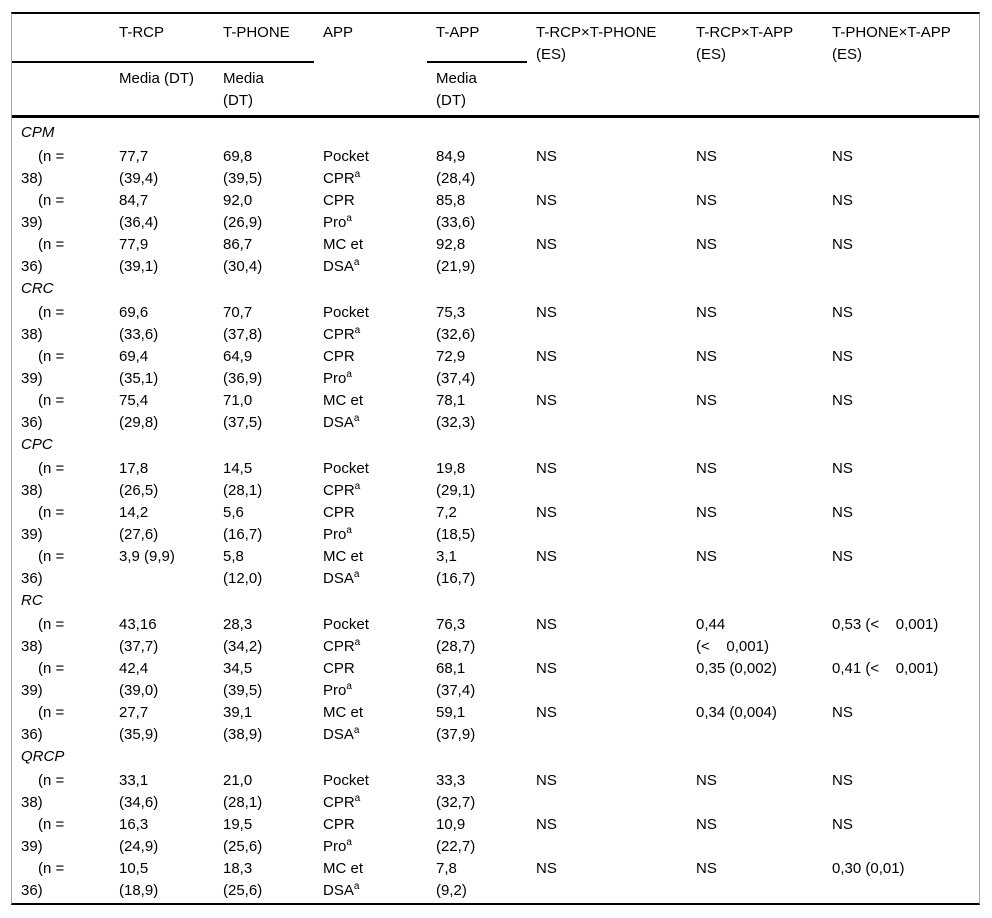 The image size is (992, 918). Describe the element at coordinates (243, 679) in the screenshot. I see `cell-t_phone: 34,5 (39,5)` at that location.